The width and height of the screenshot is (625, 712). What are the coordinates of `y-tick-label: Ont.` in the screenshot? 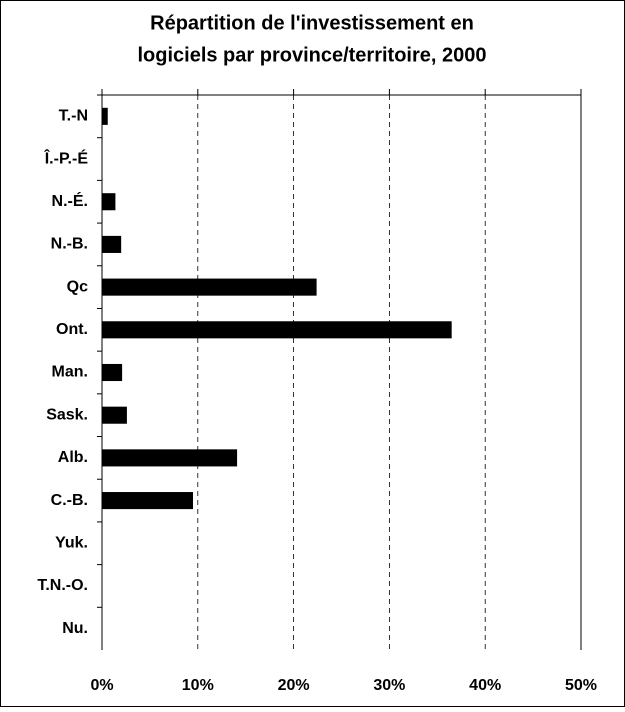 It's located at (72, 329).